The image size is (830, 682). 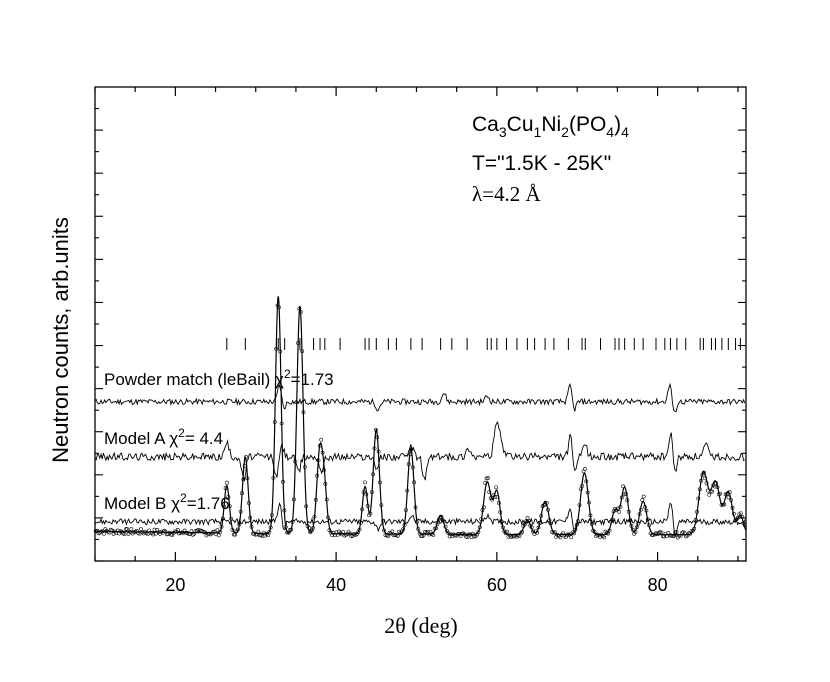 I want to click on x-tick-label: 80, so click(x=658, y=585).